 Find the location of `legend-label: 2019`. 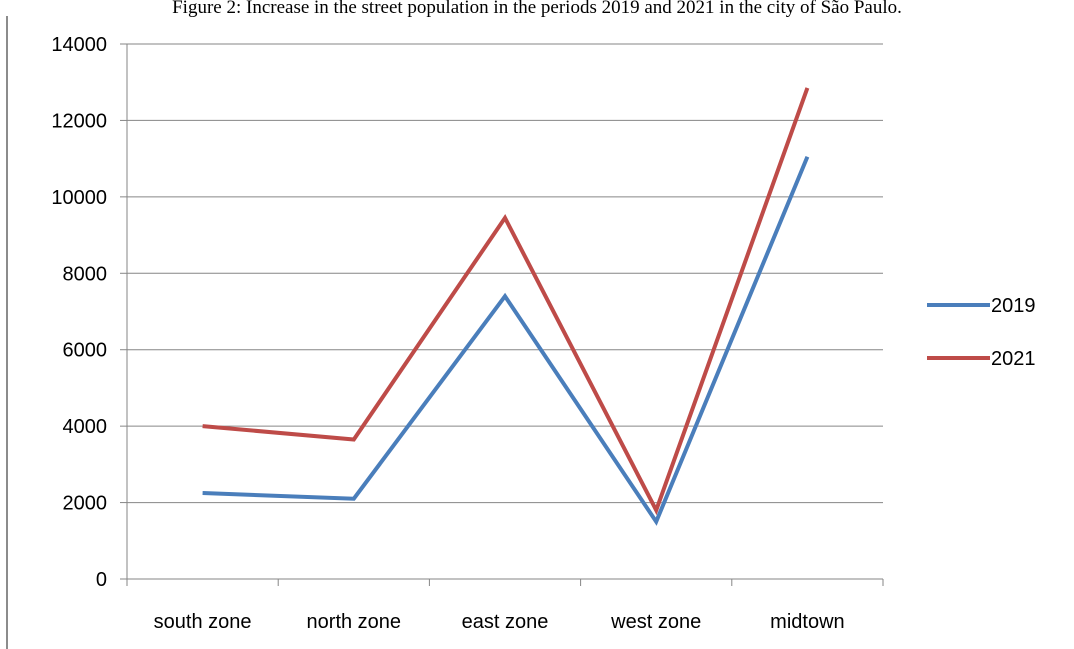

legend-label: 2019 is located at coordinates (1013, 306).